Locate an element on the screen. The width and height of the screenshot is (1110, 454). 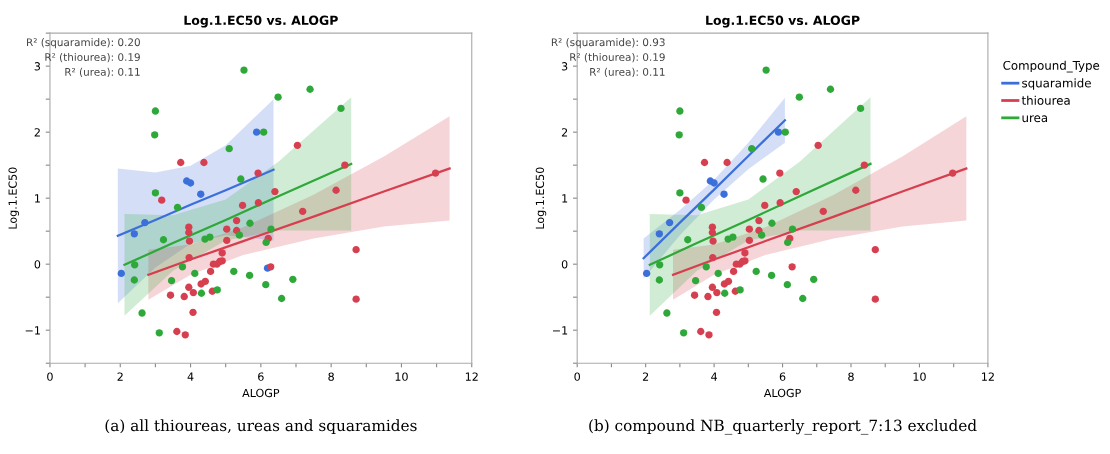
y-tick-label: 2 is located at coordinates (37, 132).